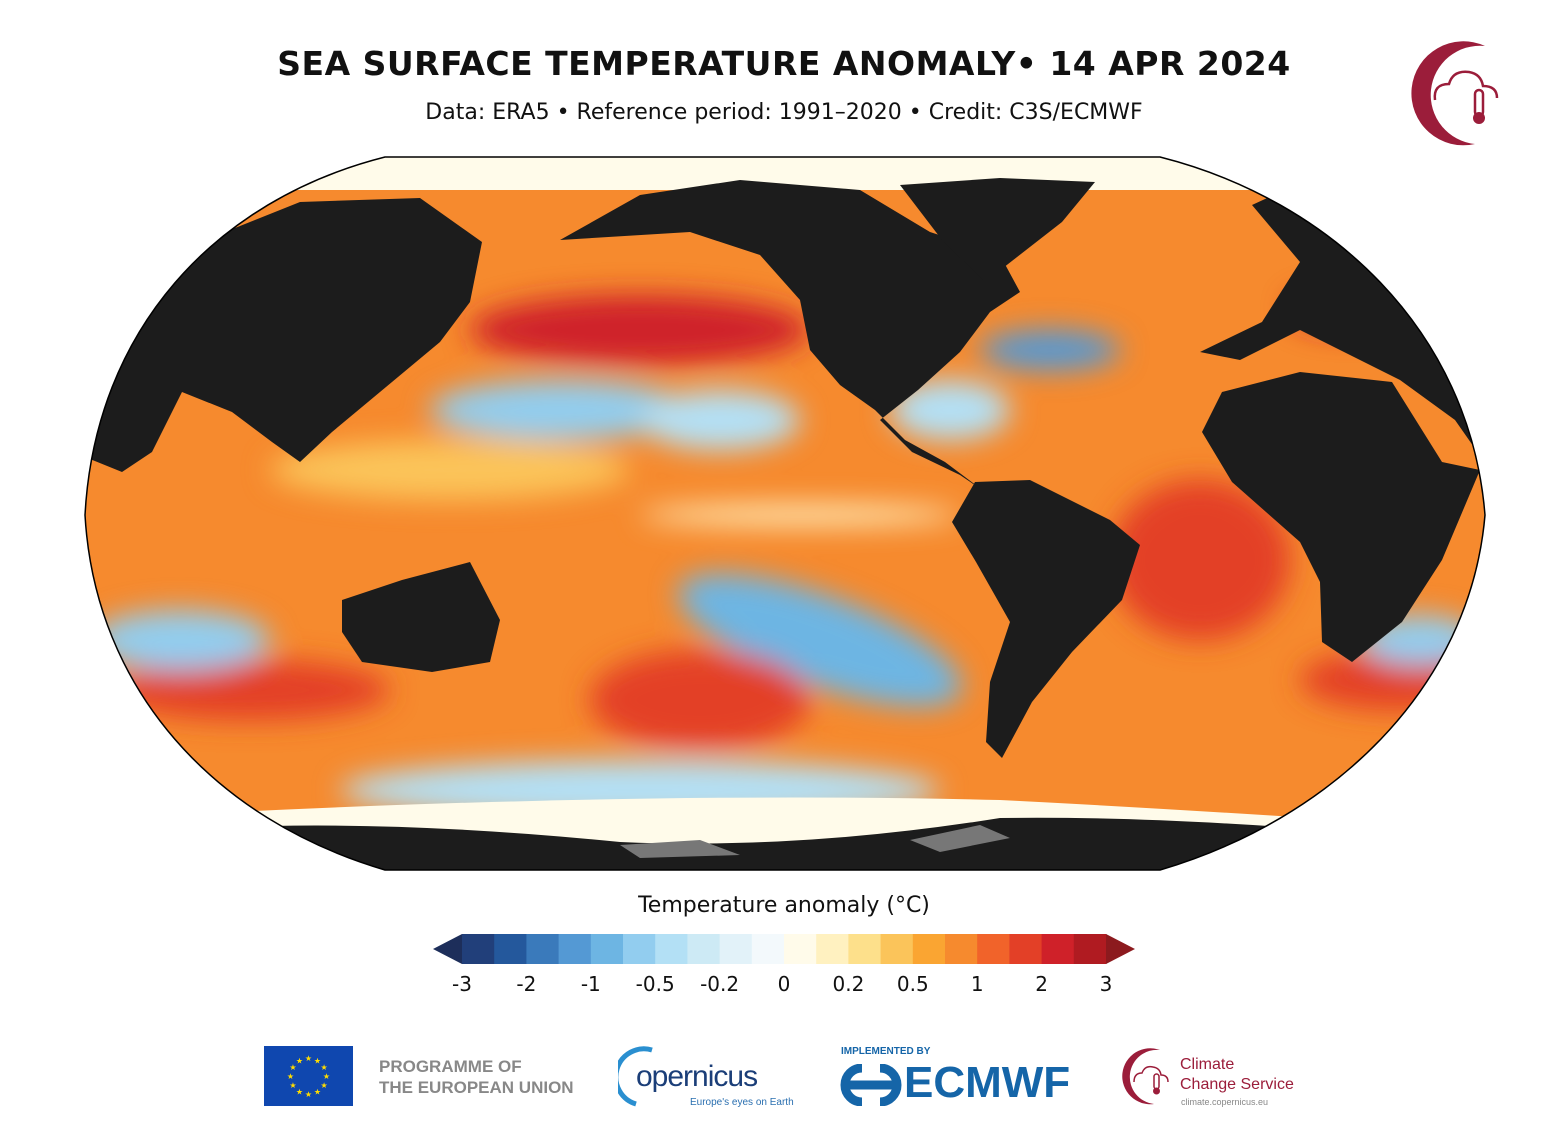  What do you see at coordinates (815, 841) in the screenshot?
I see `land-antarctic-ice-shelf` at bounding box center [815, 841].